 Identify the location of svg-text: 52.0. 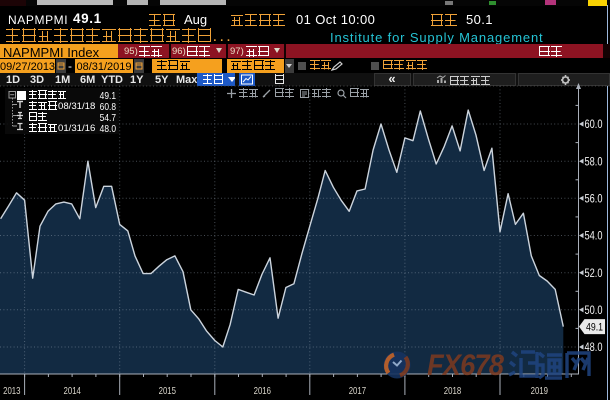
(594, 273).